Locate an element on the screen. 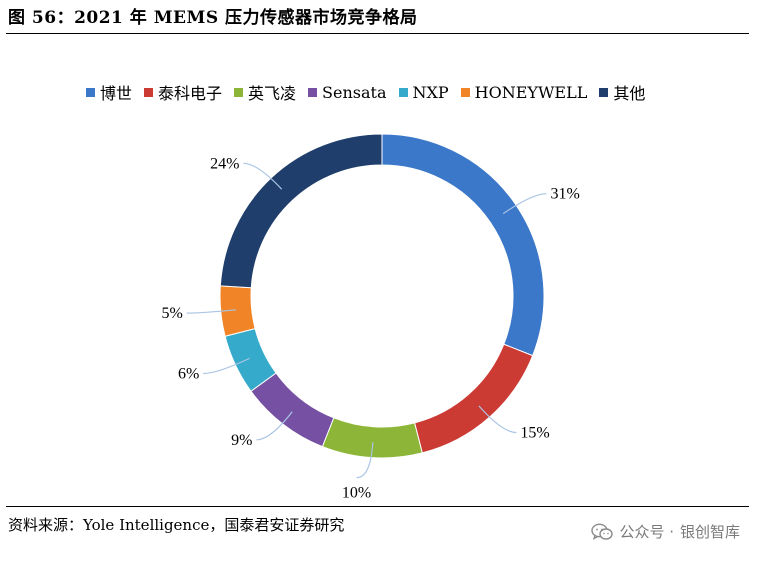 Image resolution: width=762 pixels, height=564 pixels. source-rule is located at coordinates (377, 506).